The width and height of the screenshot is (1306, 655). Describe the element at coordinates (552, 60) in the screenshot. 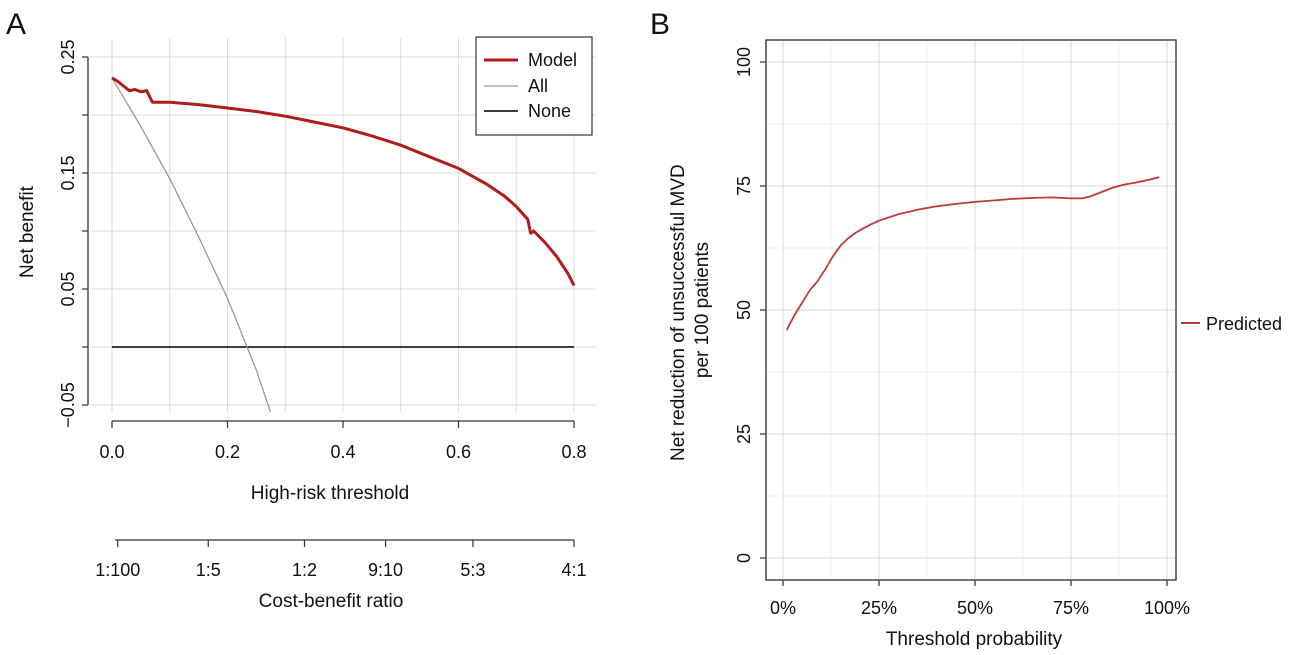

I see `legend-label-model: Model` at that location.